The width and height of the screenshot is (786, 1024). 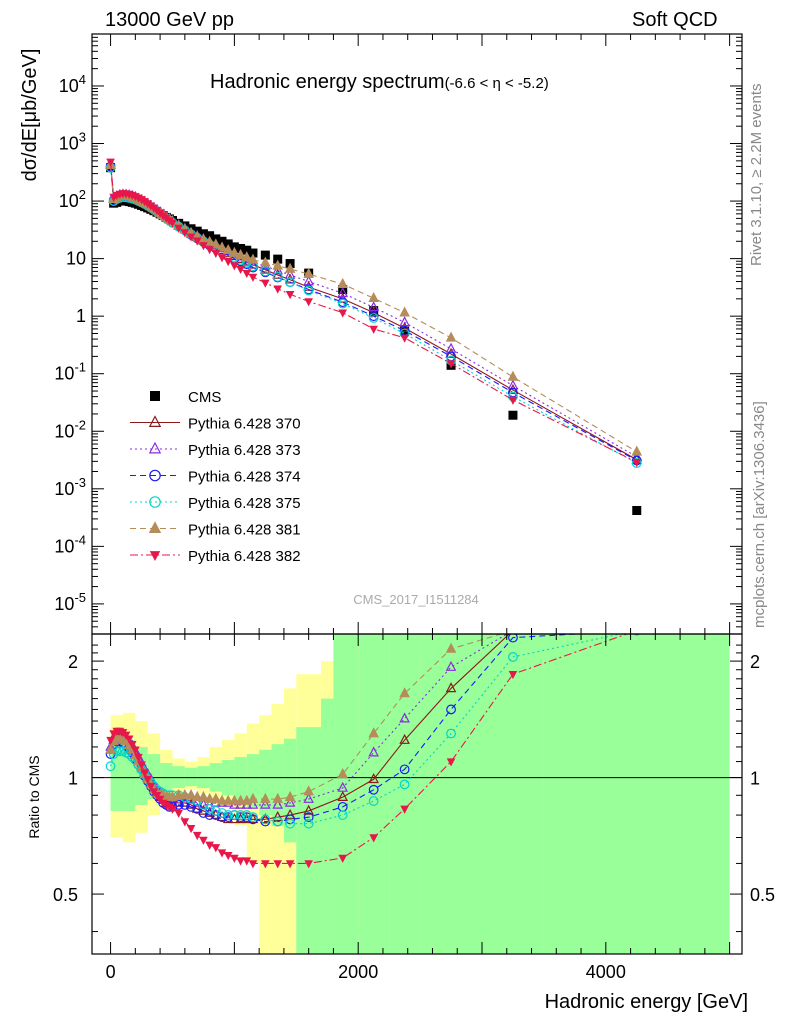 I want to click on main-y-tick-label: 1, so click(x=81, y=316).